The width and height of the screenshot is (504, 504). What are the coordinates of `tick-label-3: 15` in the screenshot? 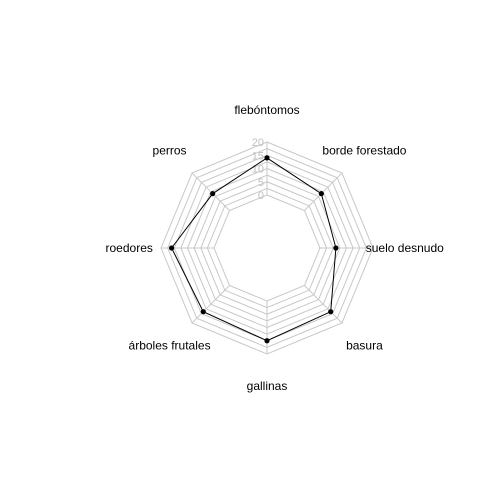 It's located at (258, 156).